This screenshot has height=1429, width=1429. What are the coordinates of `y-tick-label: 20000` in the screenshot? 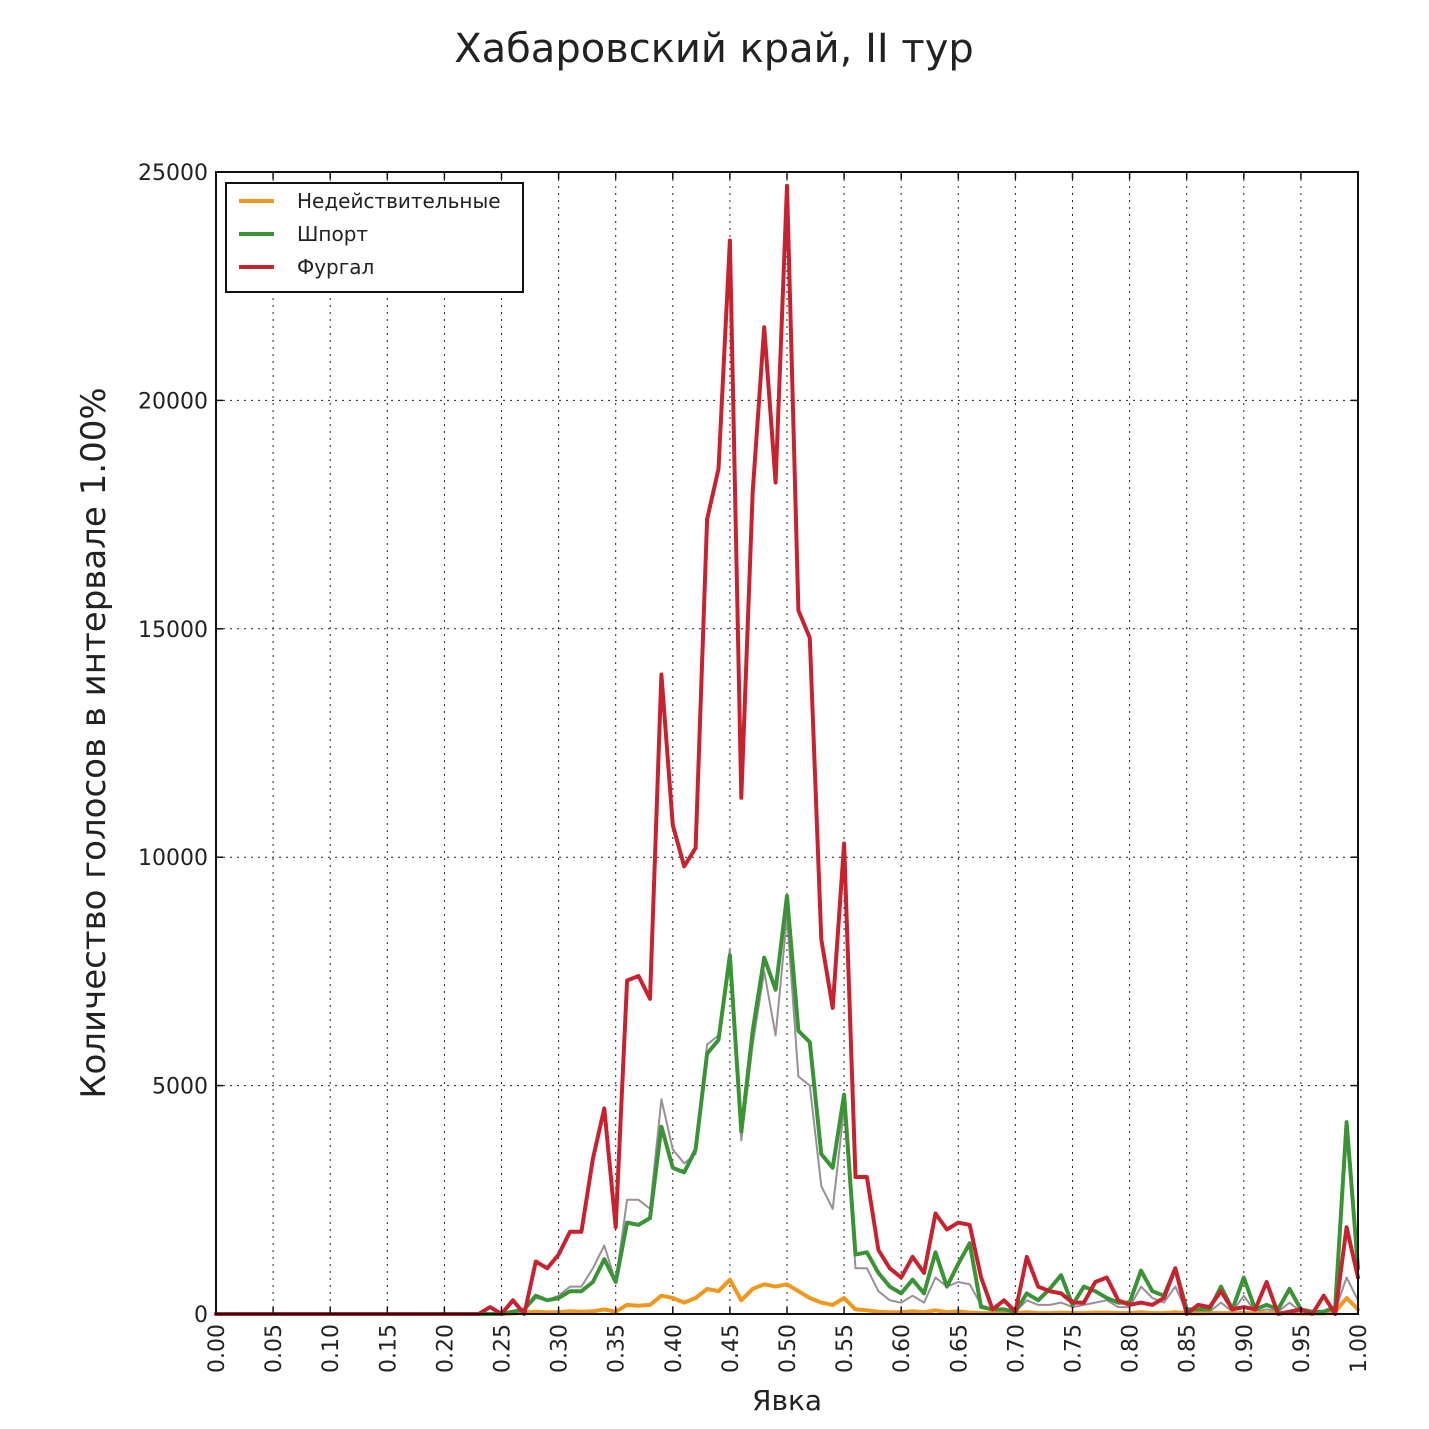 It's located at (173, 401).